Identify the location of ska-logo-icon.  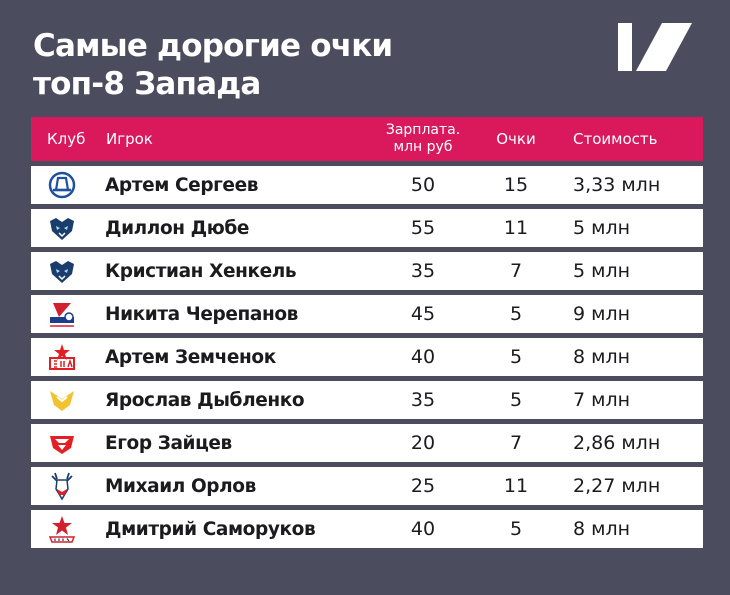
(62, 357).